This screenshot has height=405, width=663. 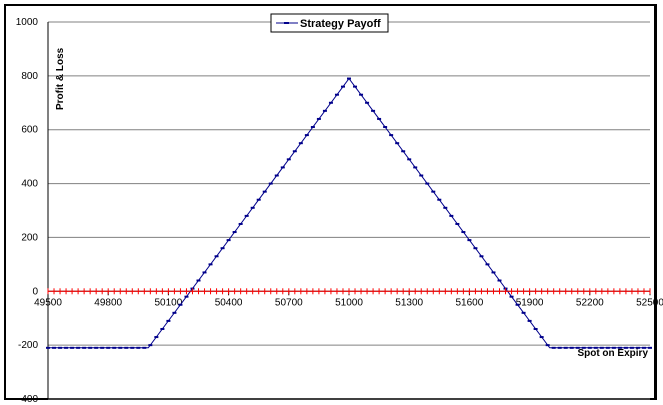 I want to click on x-tick-label: 49800, so click(x=108, y=302).